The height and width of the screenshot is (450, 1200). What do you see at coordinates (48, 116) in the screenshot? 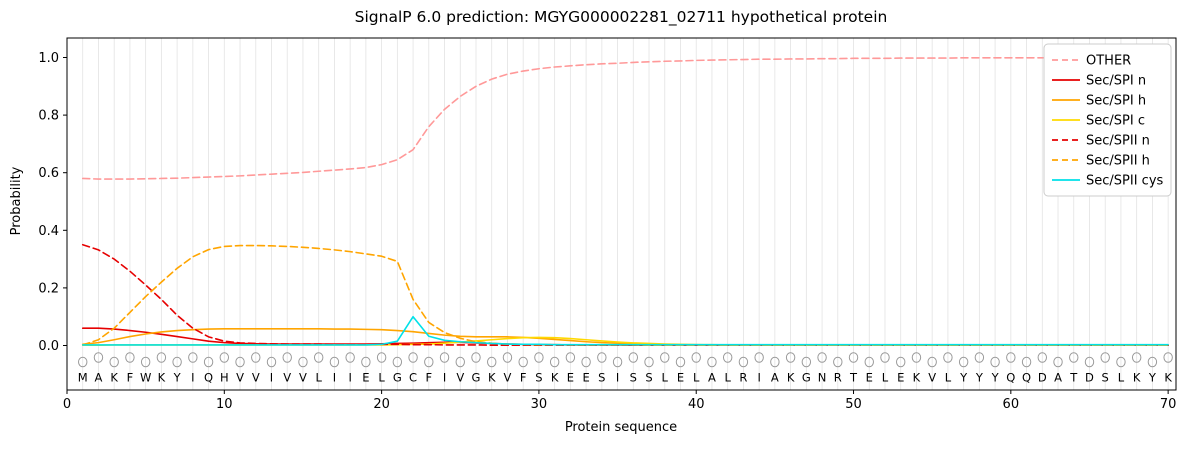
I see `y-tick-label: 0.8` at bounding box center [48, 116].